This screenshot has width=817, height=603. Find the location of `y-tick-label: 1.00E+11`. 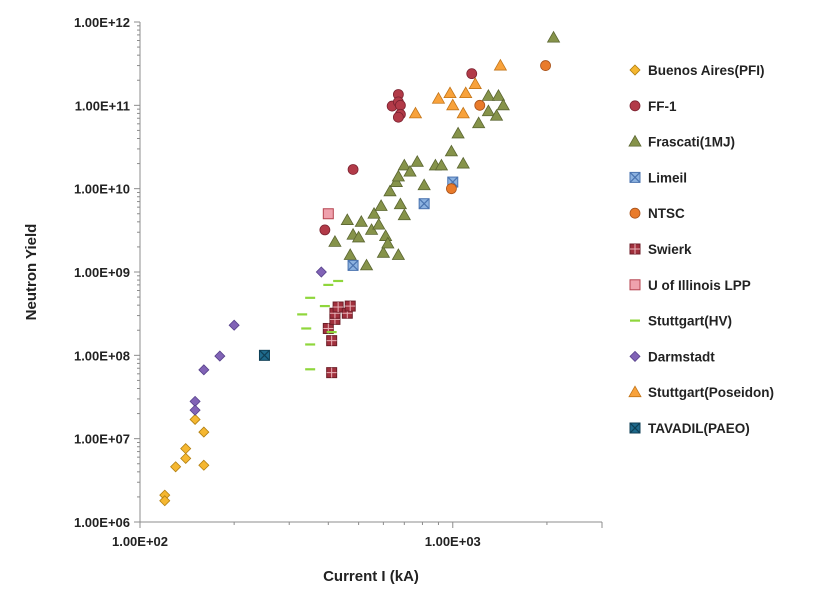

y-tick-label: 1.00E+11 is located at coordinates (102, 105).